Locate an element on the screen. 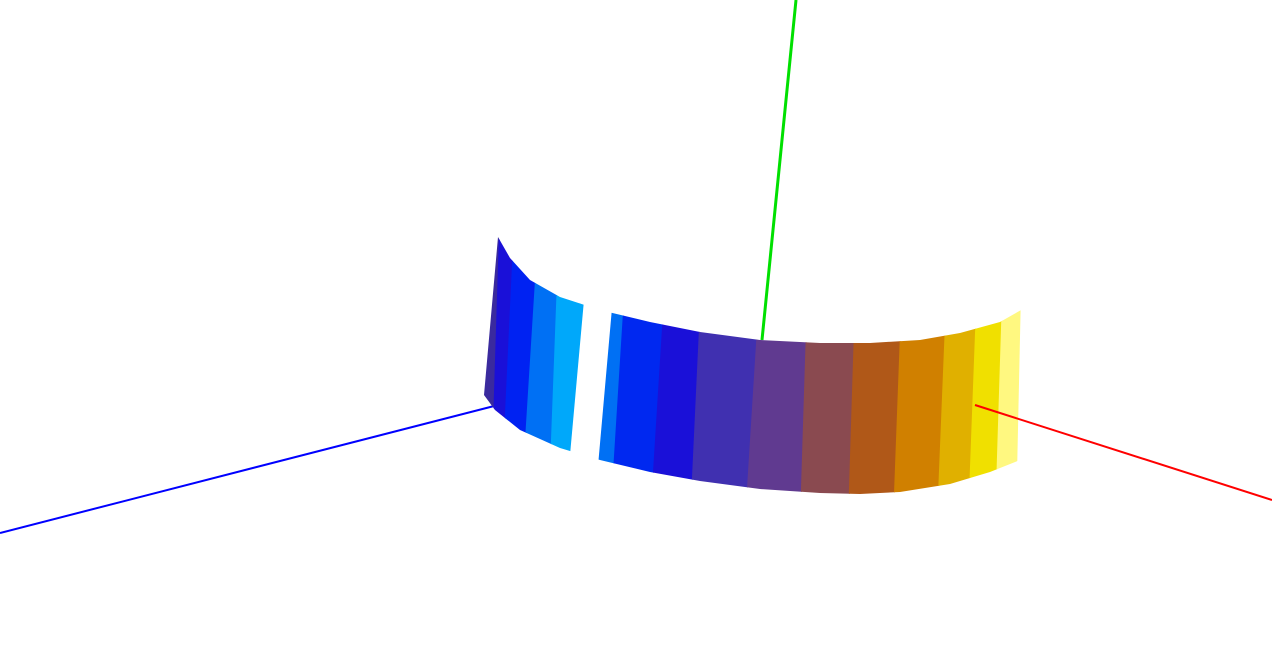 This screenshot has height=659, width=1272. y-axis-line is located at coordinates (779, 170).